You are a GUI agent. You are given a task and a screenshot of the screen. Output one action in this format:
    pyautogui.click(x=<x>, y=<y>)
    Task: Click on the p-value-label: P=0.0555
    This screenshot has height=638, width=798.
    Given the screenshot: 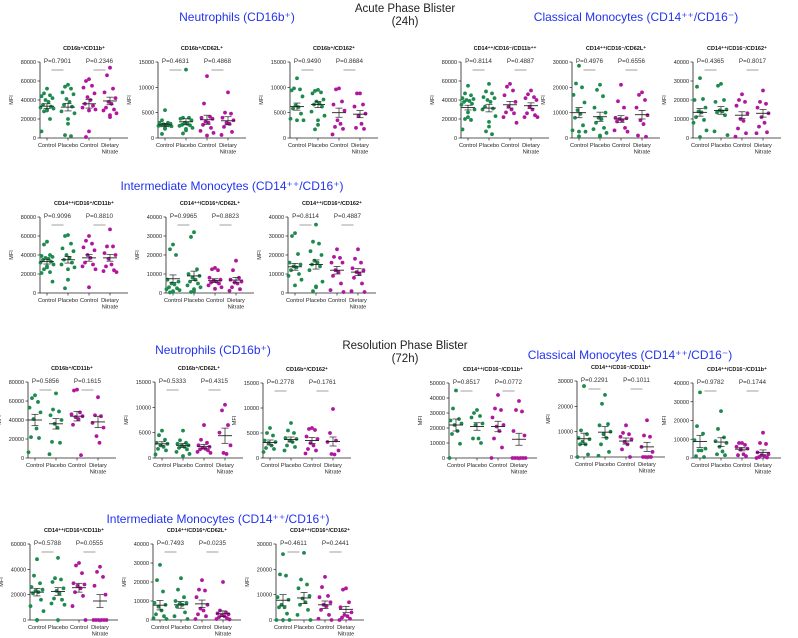 What is the action you would take?
    pyautogui.click(x=90, y=543)
    